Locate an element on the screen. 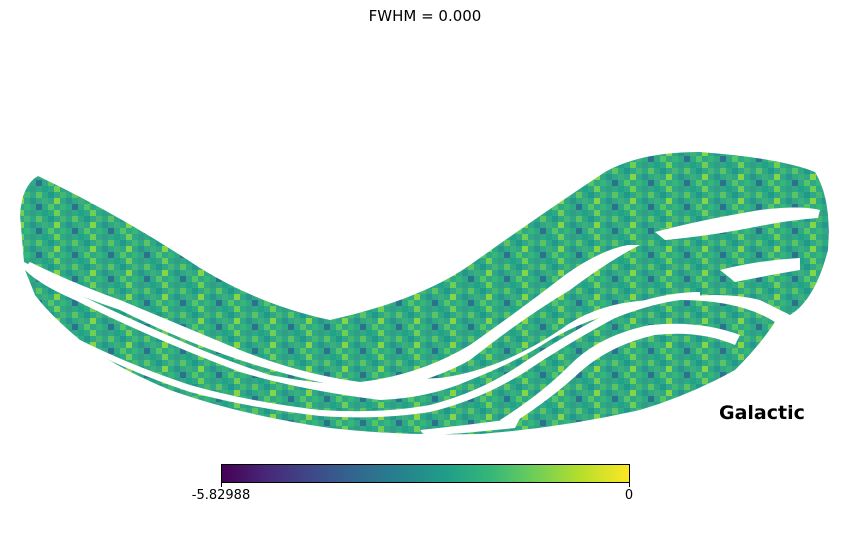 The height and width of the screenshot is (540, 850). colorbar-max-tick is located at coordinates (629, 484).